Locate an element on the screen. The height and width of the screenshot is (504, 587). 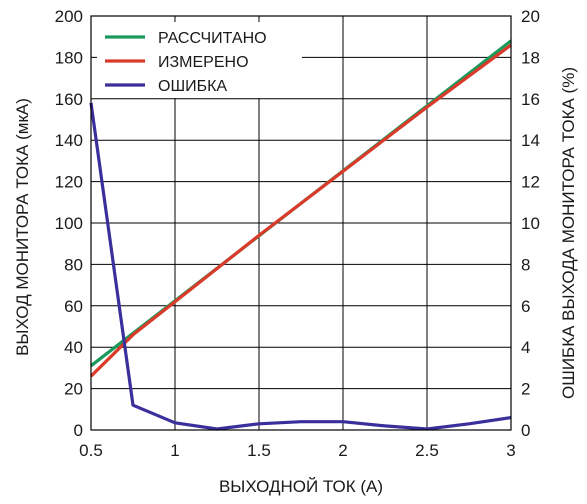
y-right-tick-label: 6 is located at coordinates (525, 306).